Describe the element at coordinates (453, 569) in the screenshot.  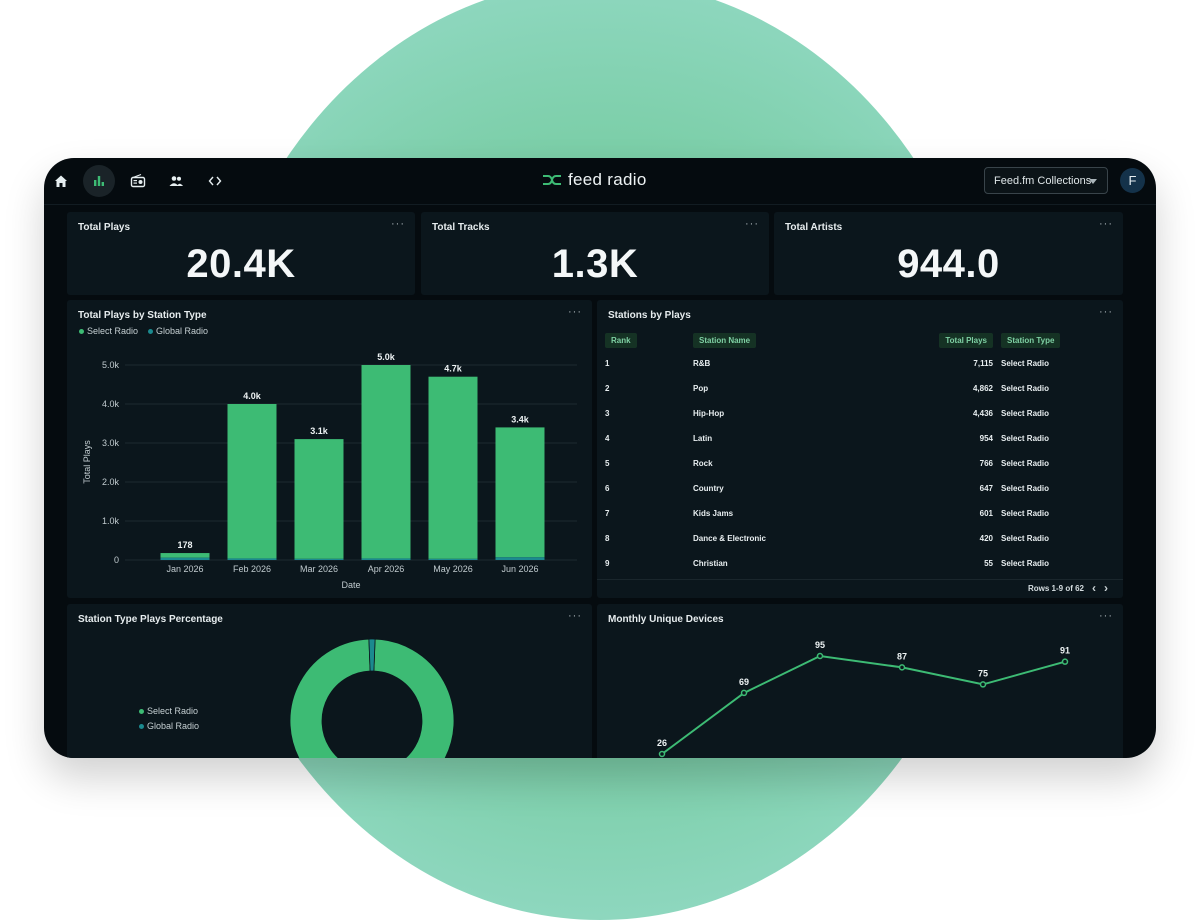
I see `x-tick-label: May 2026` at that location.